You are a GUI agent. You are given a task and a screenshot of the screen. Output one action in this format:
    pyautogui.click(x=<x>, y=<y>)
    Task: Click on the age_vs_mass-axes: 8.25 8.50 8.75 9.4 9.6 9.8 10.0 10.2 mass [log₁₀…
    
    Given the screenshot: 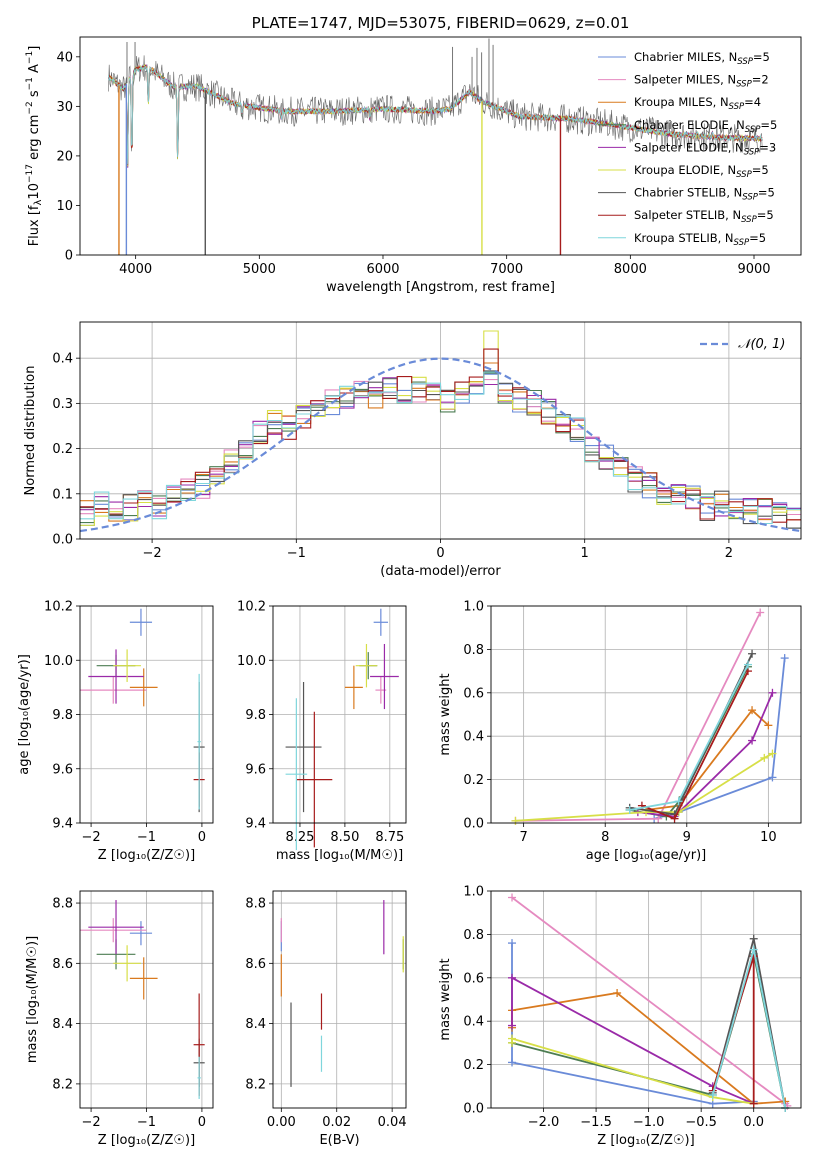 What is the action you would take?
    pyautogui.click(x=322, y=731)
    